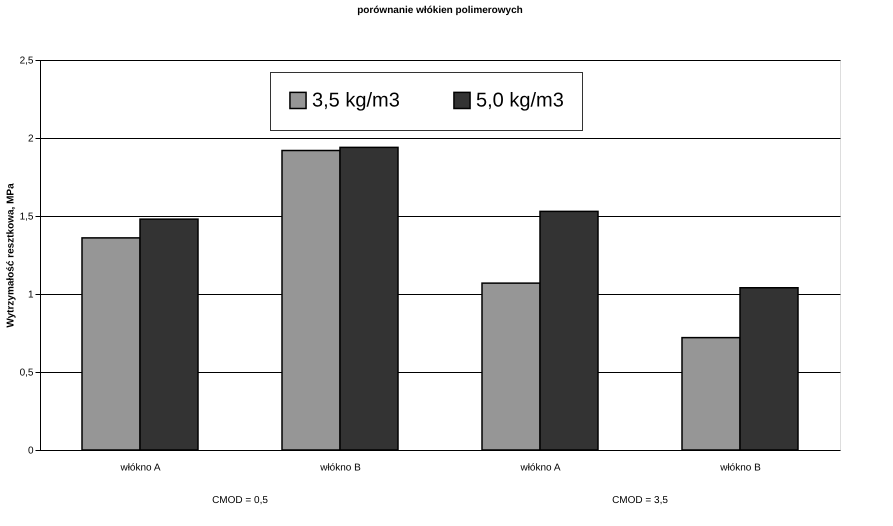  Describe the element at coordinates (240, 500) in the screenshot. I see `text: CMOD = 0,5` at that location.